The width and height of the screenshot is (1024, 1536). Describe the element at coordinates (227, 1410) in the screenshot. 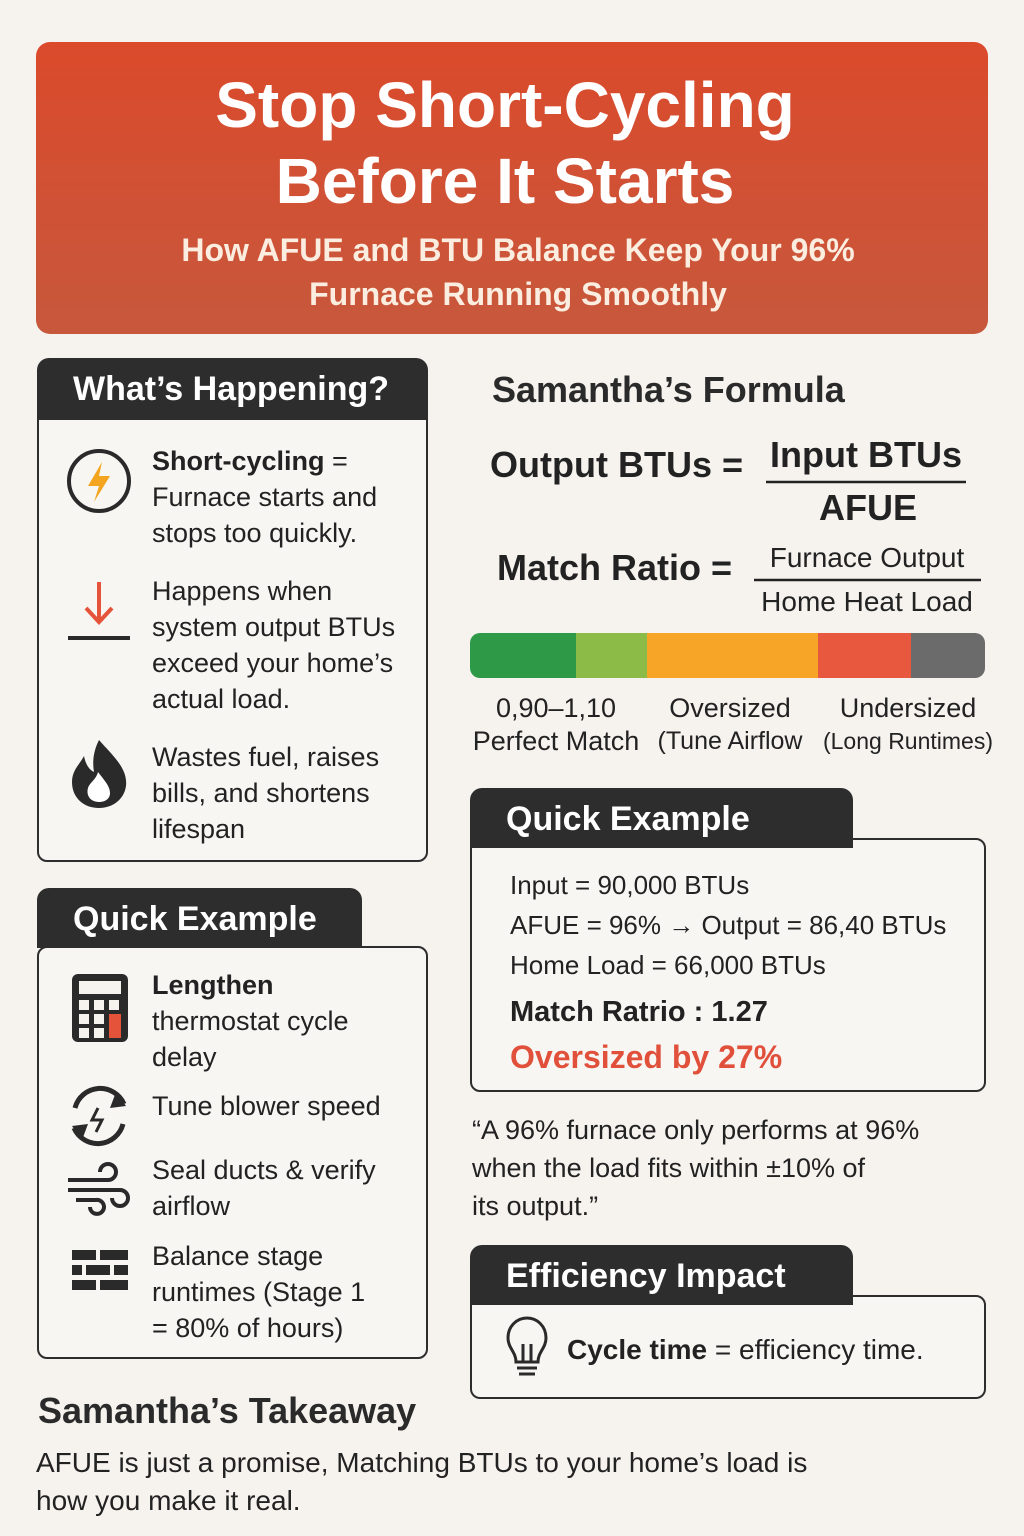

I see `takeaway-title: Samantha’s Takeaway` at that location.